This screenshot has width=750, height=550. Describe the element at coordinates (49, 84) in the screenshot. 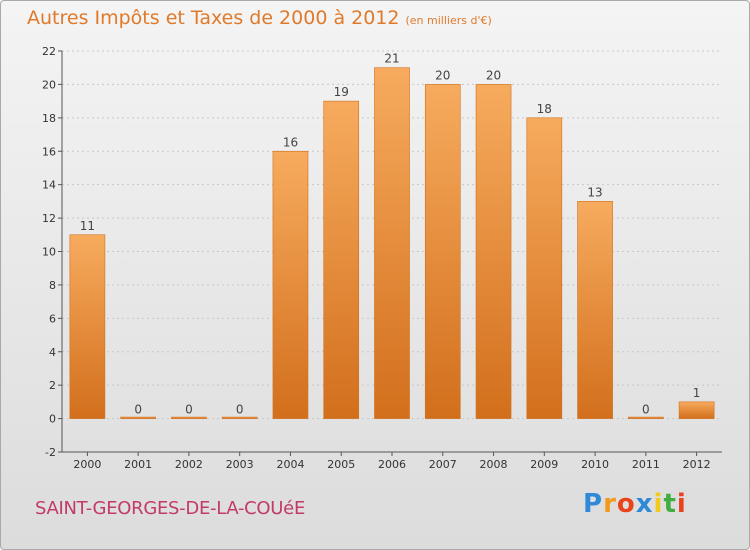

I see `y-tick-label: 20` at that location.